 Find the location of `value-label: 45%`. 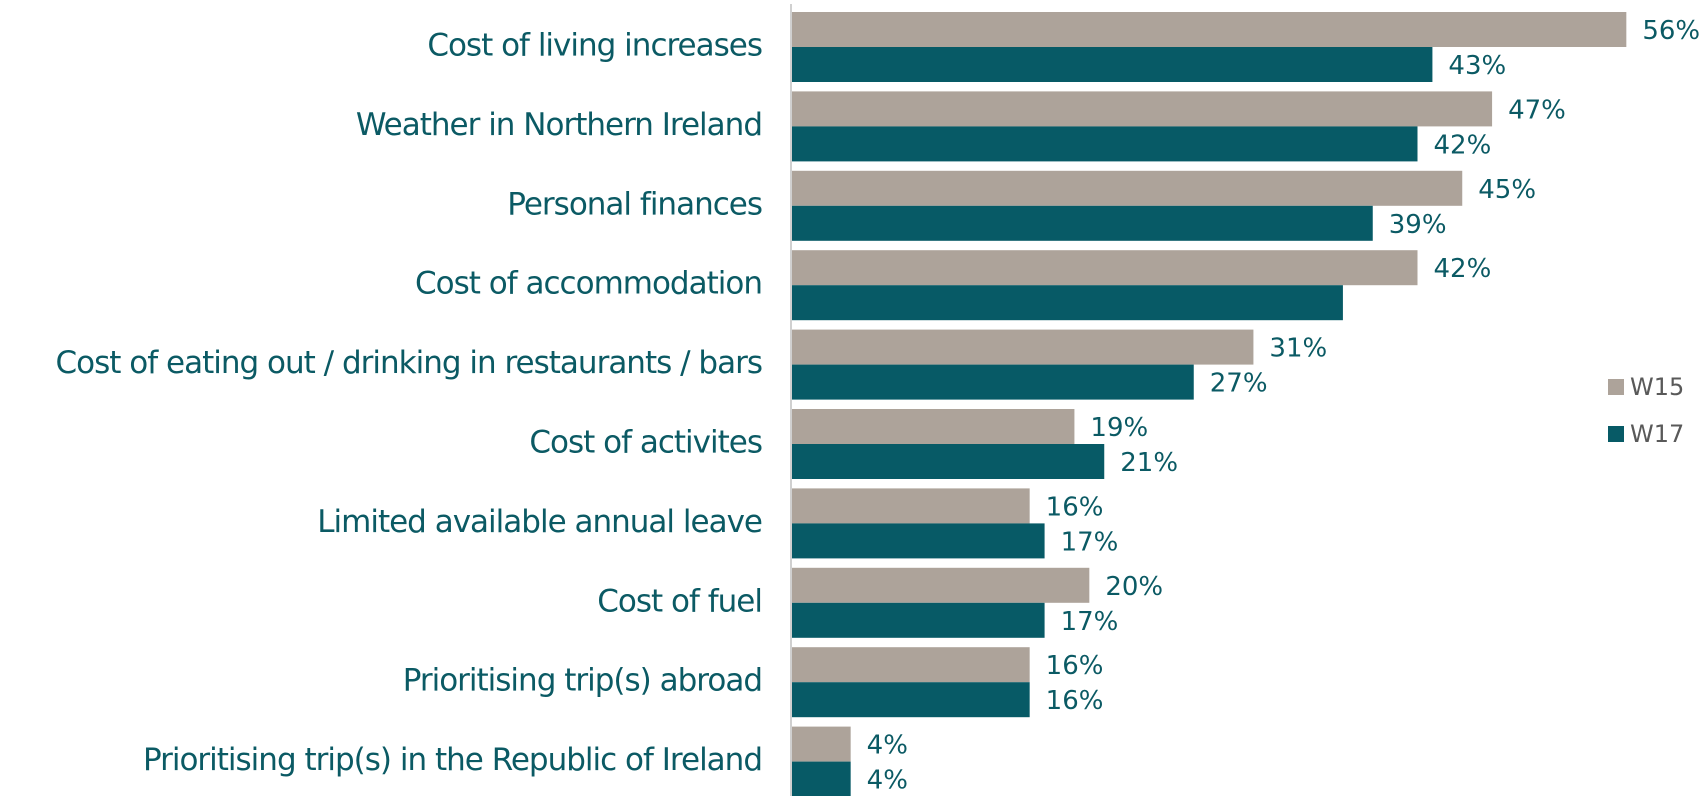

value-label: 45% is located at coordinates (1507, 190).